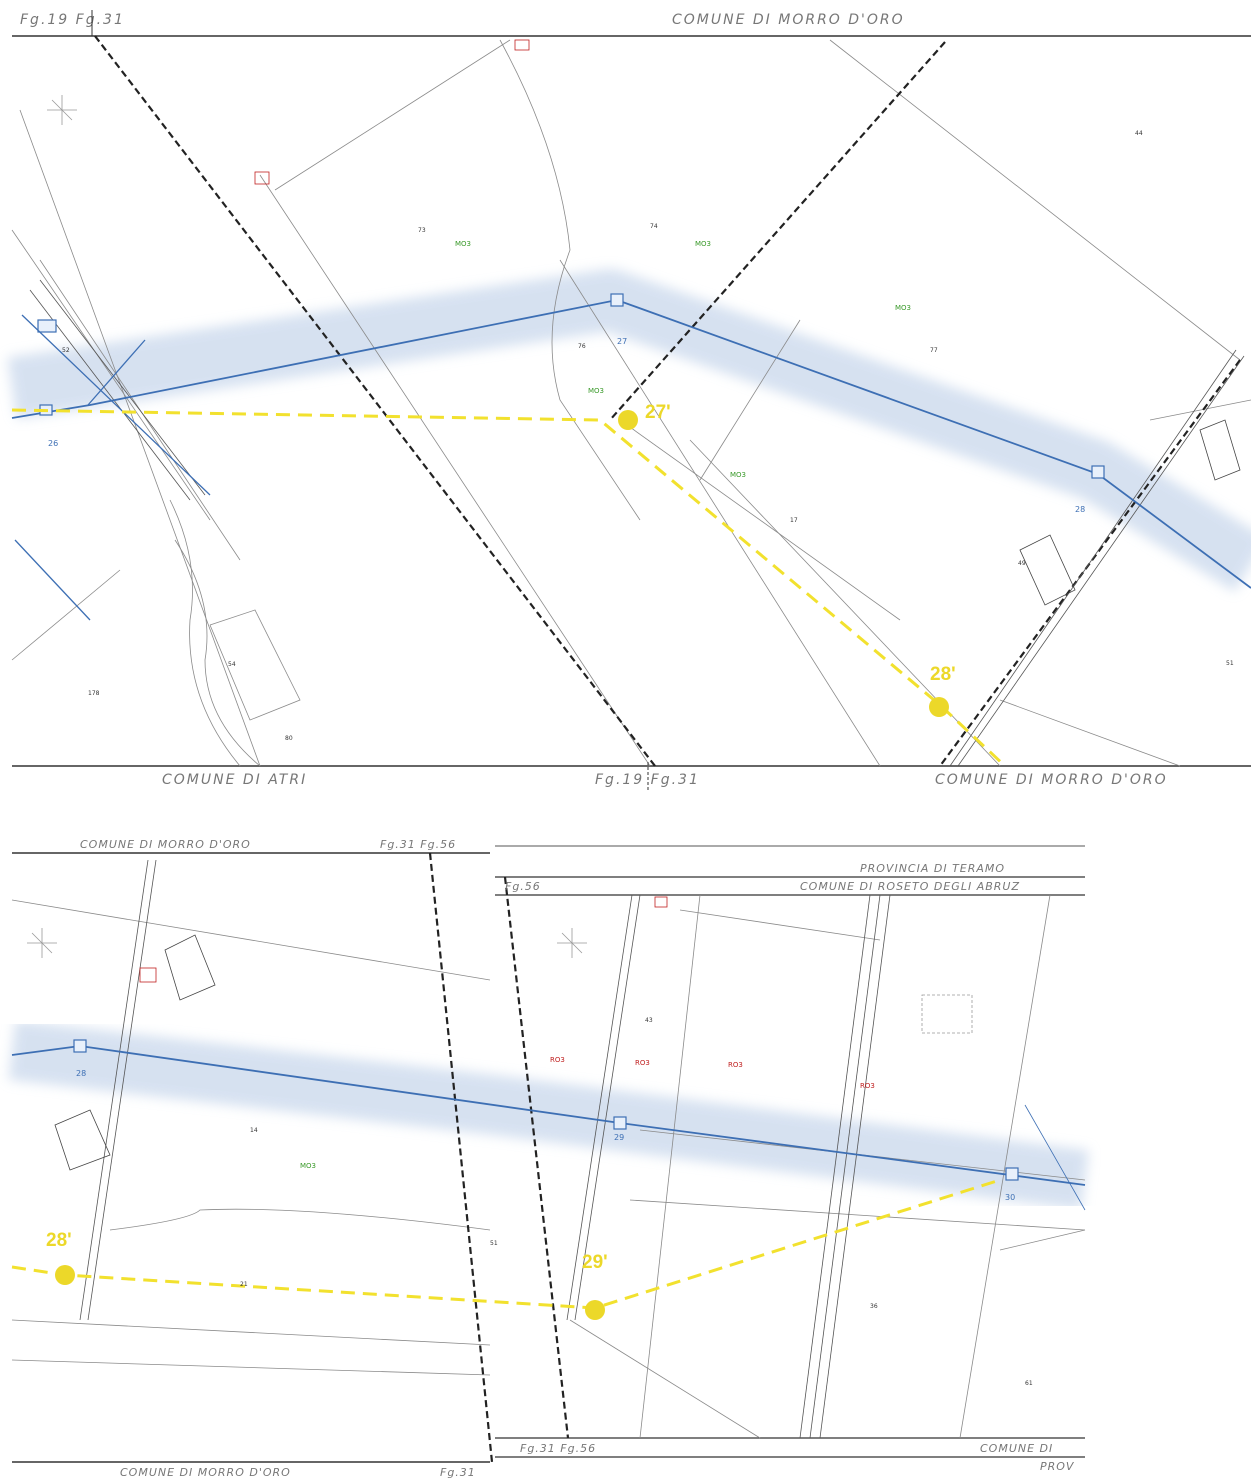 The image size is (1251, 1481). Describe the element at coordinates (94, 693) in the screenshot. I see `lot-number: 178` at that location.